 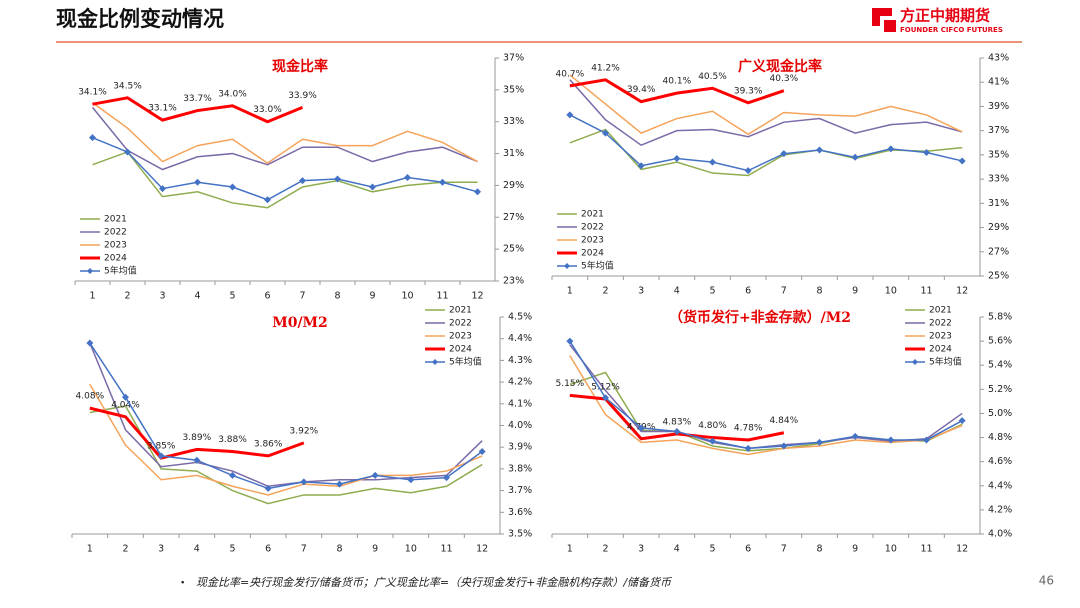 What do you see at coordinates (998, 82) in the screenshot?
I see `y-tick-label: 41%` at bounding box center [998, 82].